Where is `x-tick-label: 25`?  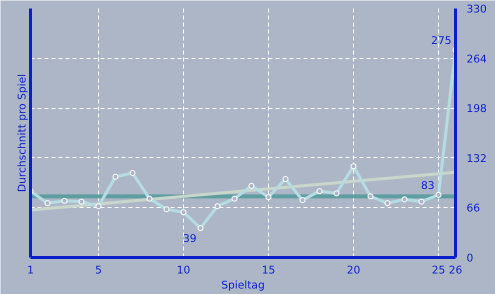
x-tick-label: 25 is located at coordinates (439, 270).